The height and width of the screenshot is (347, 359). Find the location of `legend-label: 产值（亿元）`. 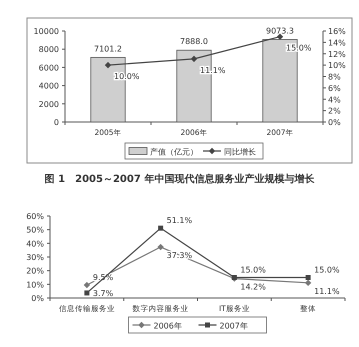

legend-label: 产值（亿元） is located at coordinates (174, 152).